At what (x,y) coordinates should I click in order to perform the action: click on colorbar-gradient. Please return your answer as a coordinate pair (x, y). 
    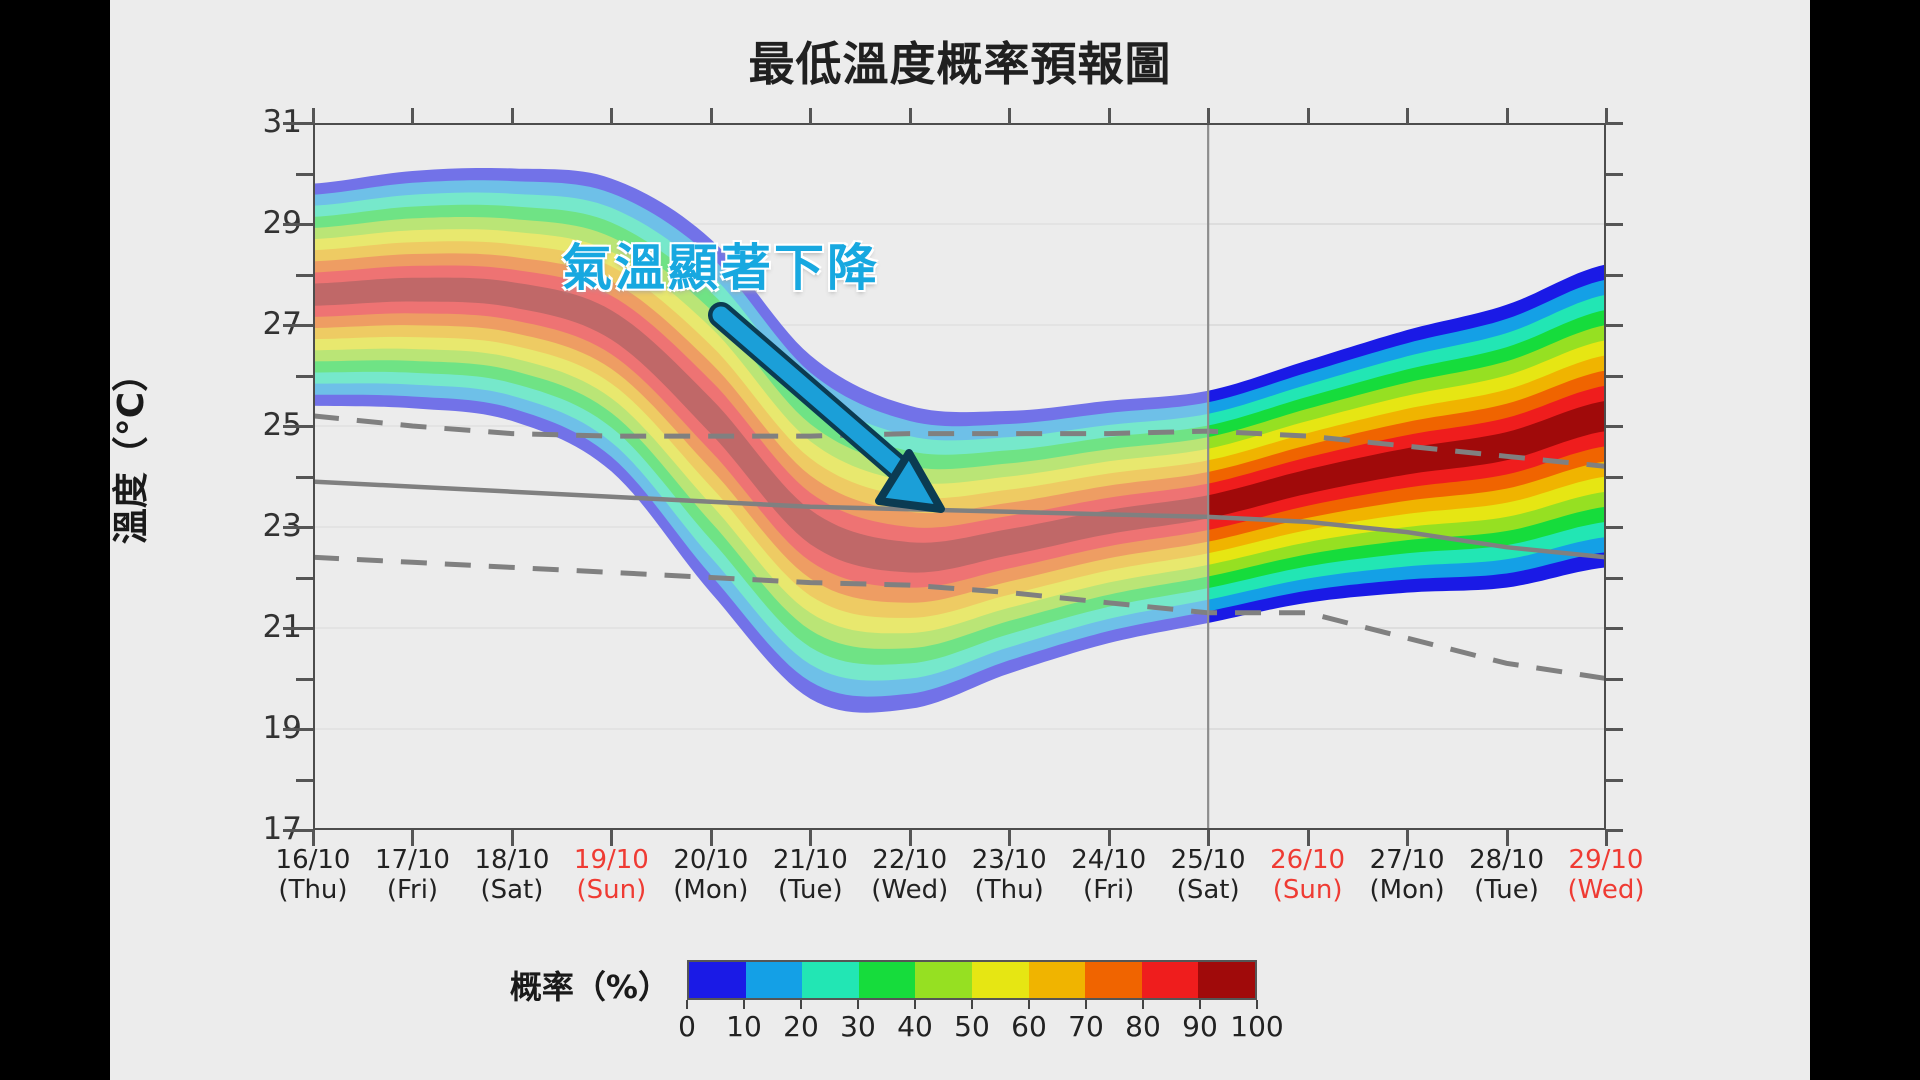
    Looking at the image, I should click on (972, 980).